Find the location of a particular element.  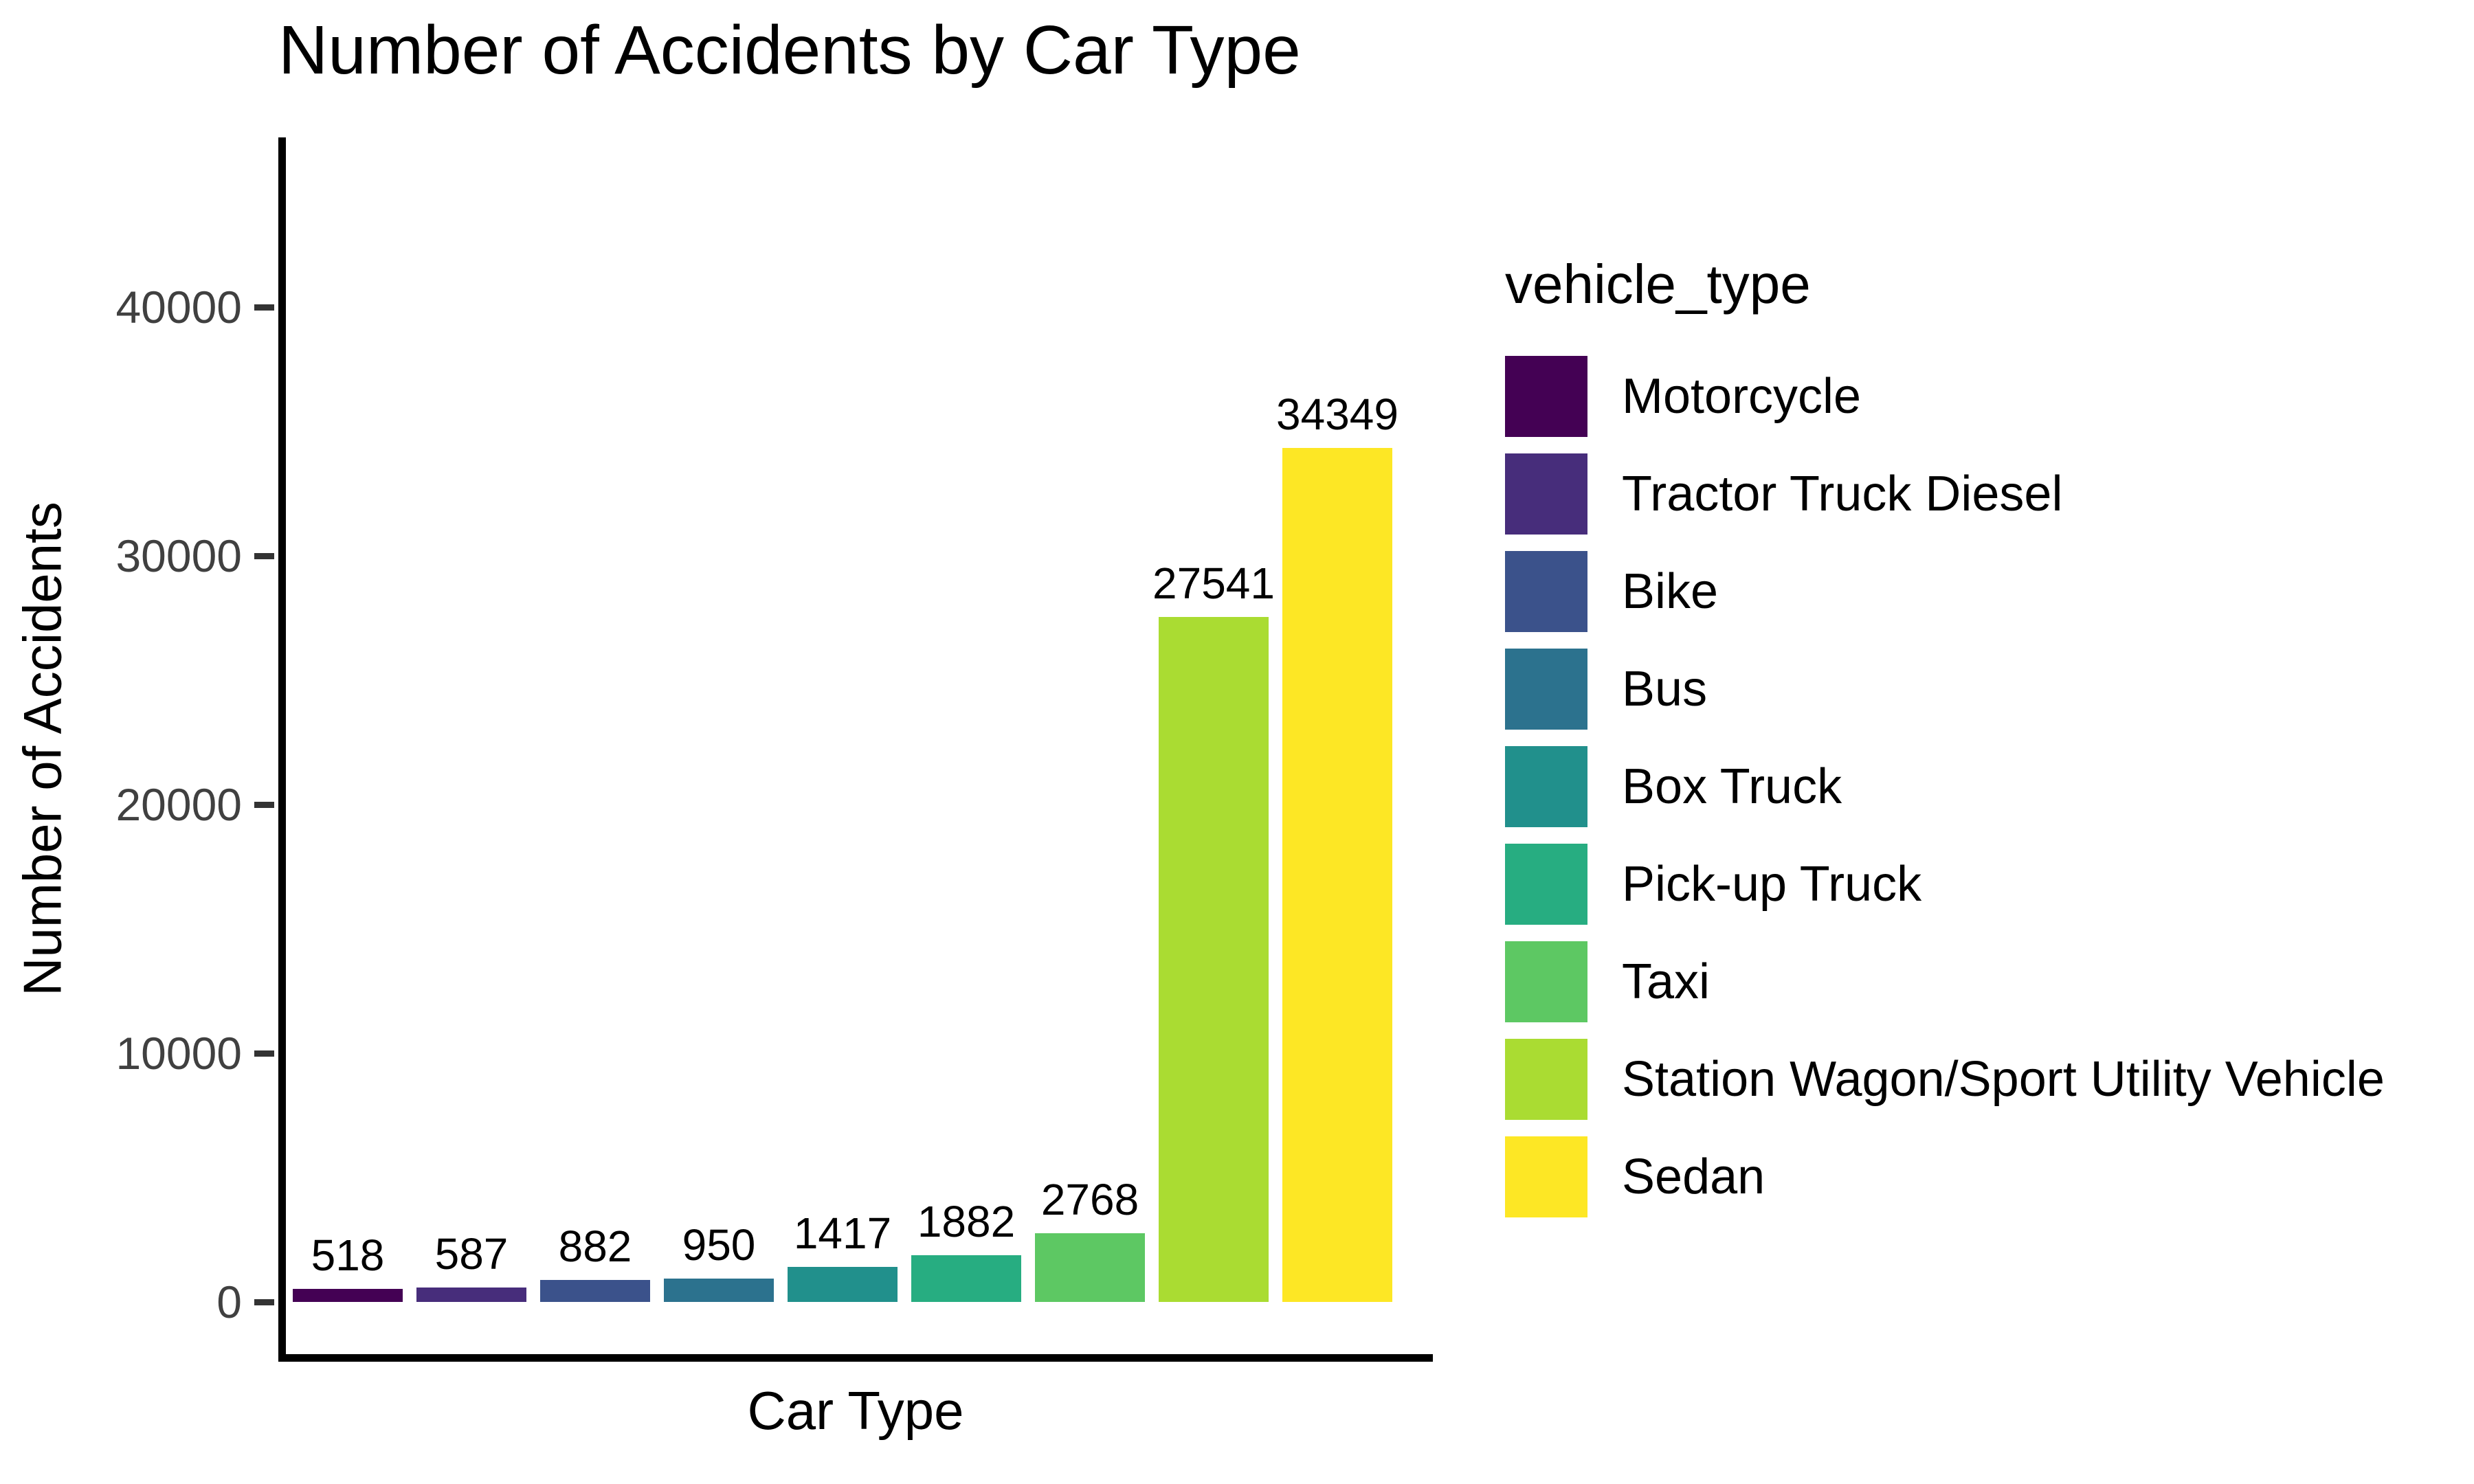

bar-bike is located at coordinates (595, 1291).